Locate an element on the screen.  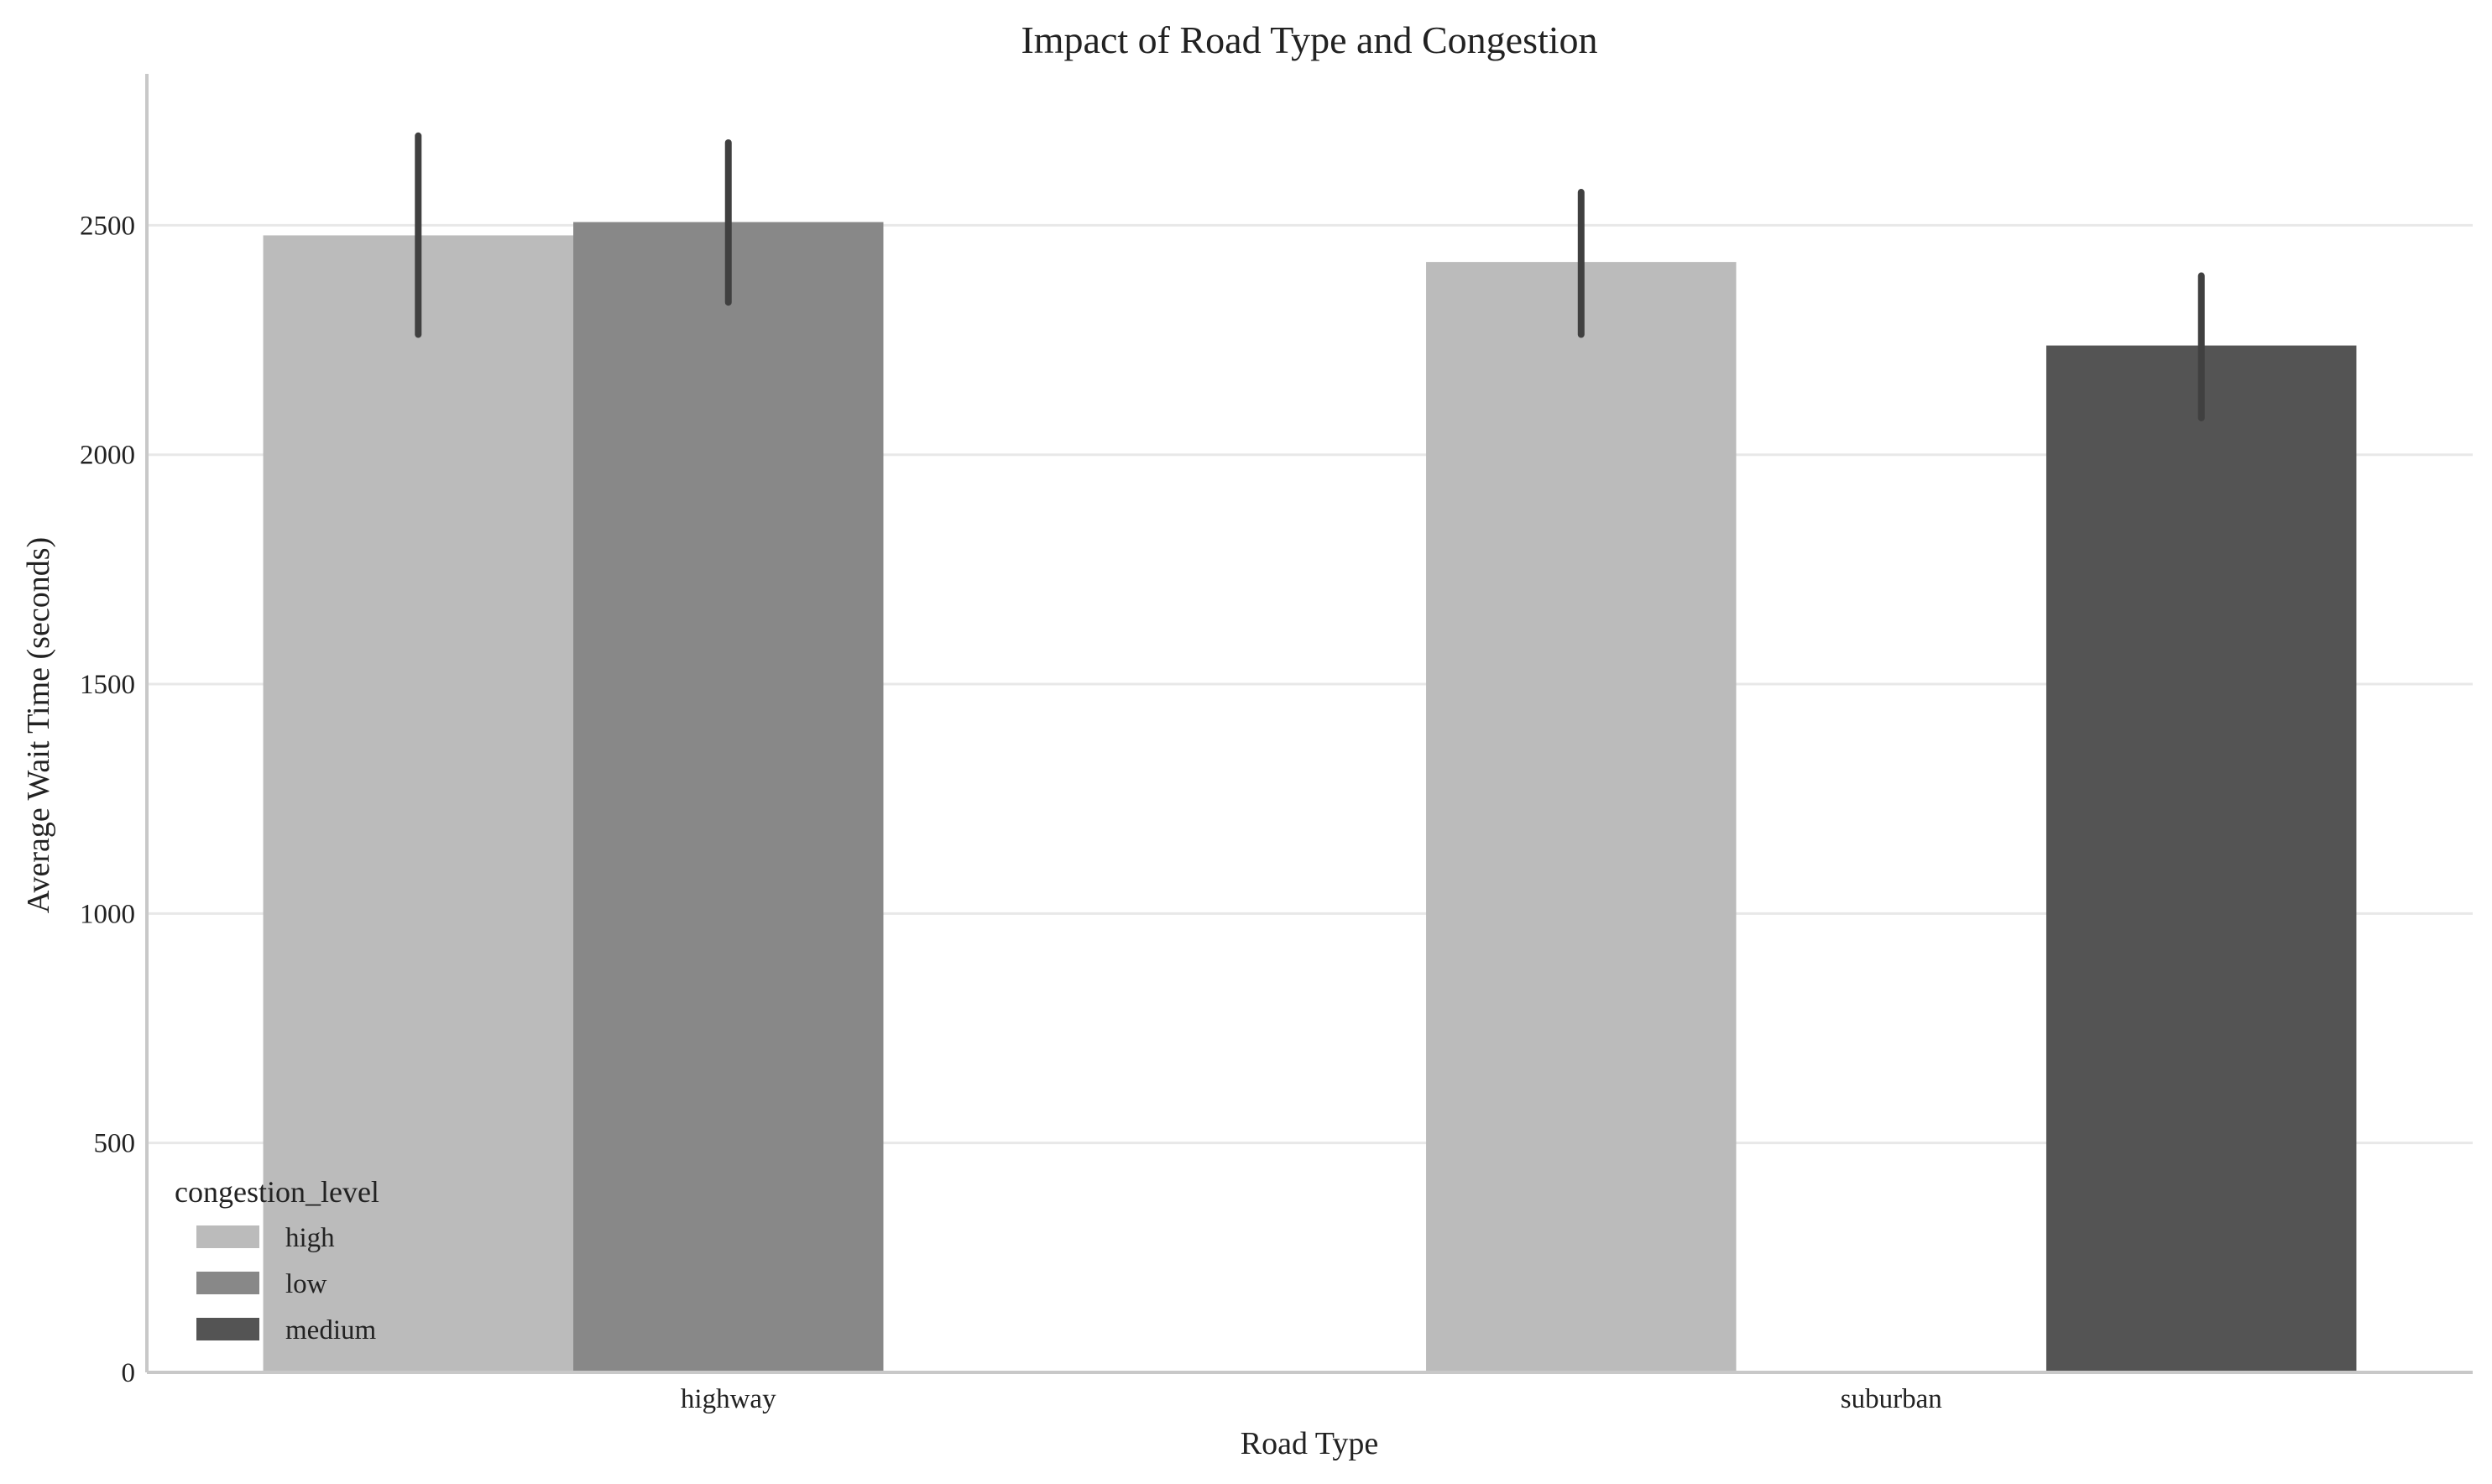
legend-label-medium: medium is located at coordinates (330, 1330).